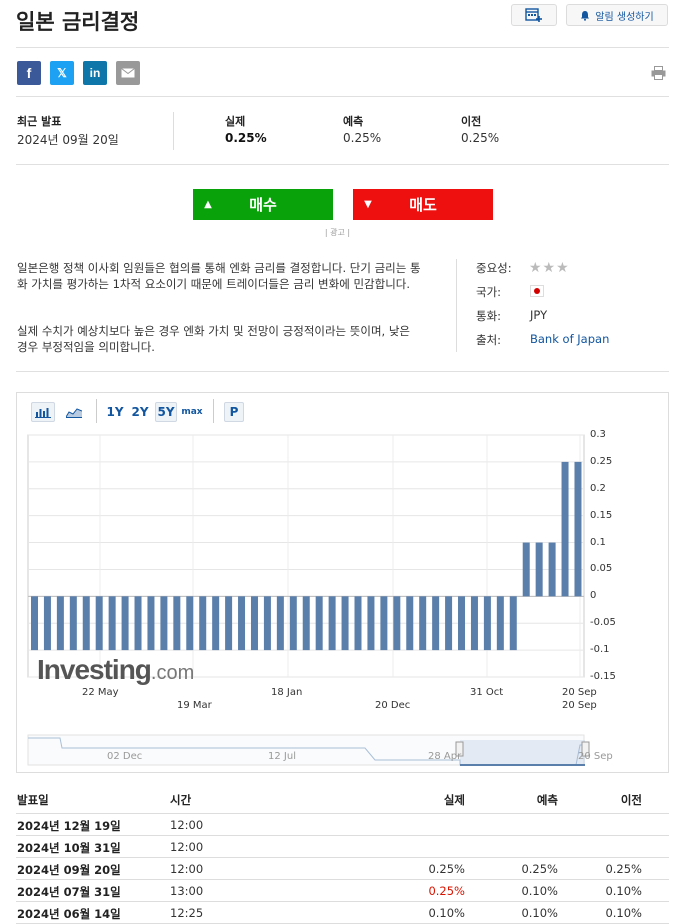 The image size is (675, 924). I want to click on create-alert-button: 알림 생성하기, so click(617, 15).